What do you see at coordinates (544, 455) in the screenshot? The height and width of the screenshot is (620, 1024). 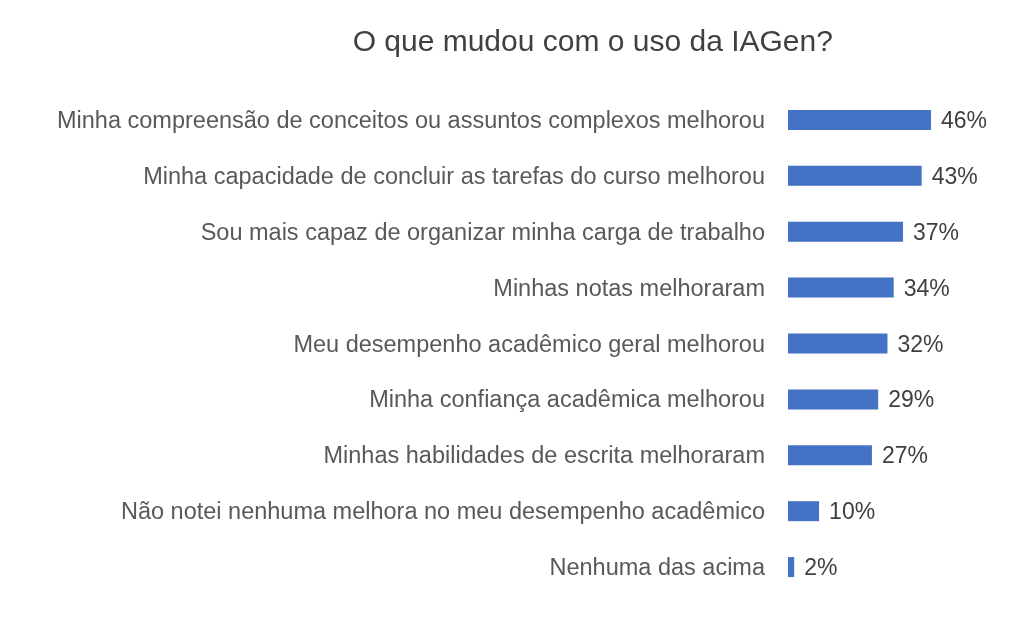 I see `y-tick-label: Minhas habilidades de escrita melhoraram` at bounding box center [544, 455].